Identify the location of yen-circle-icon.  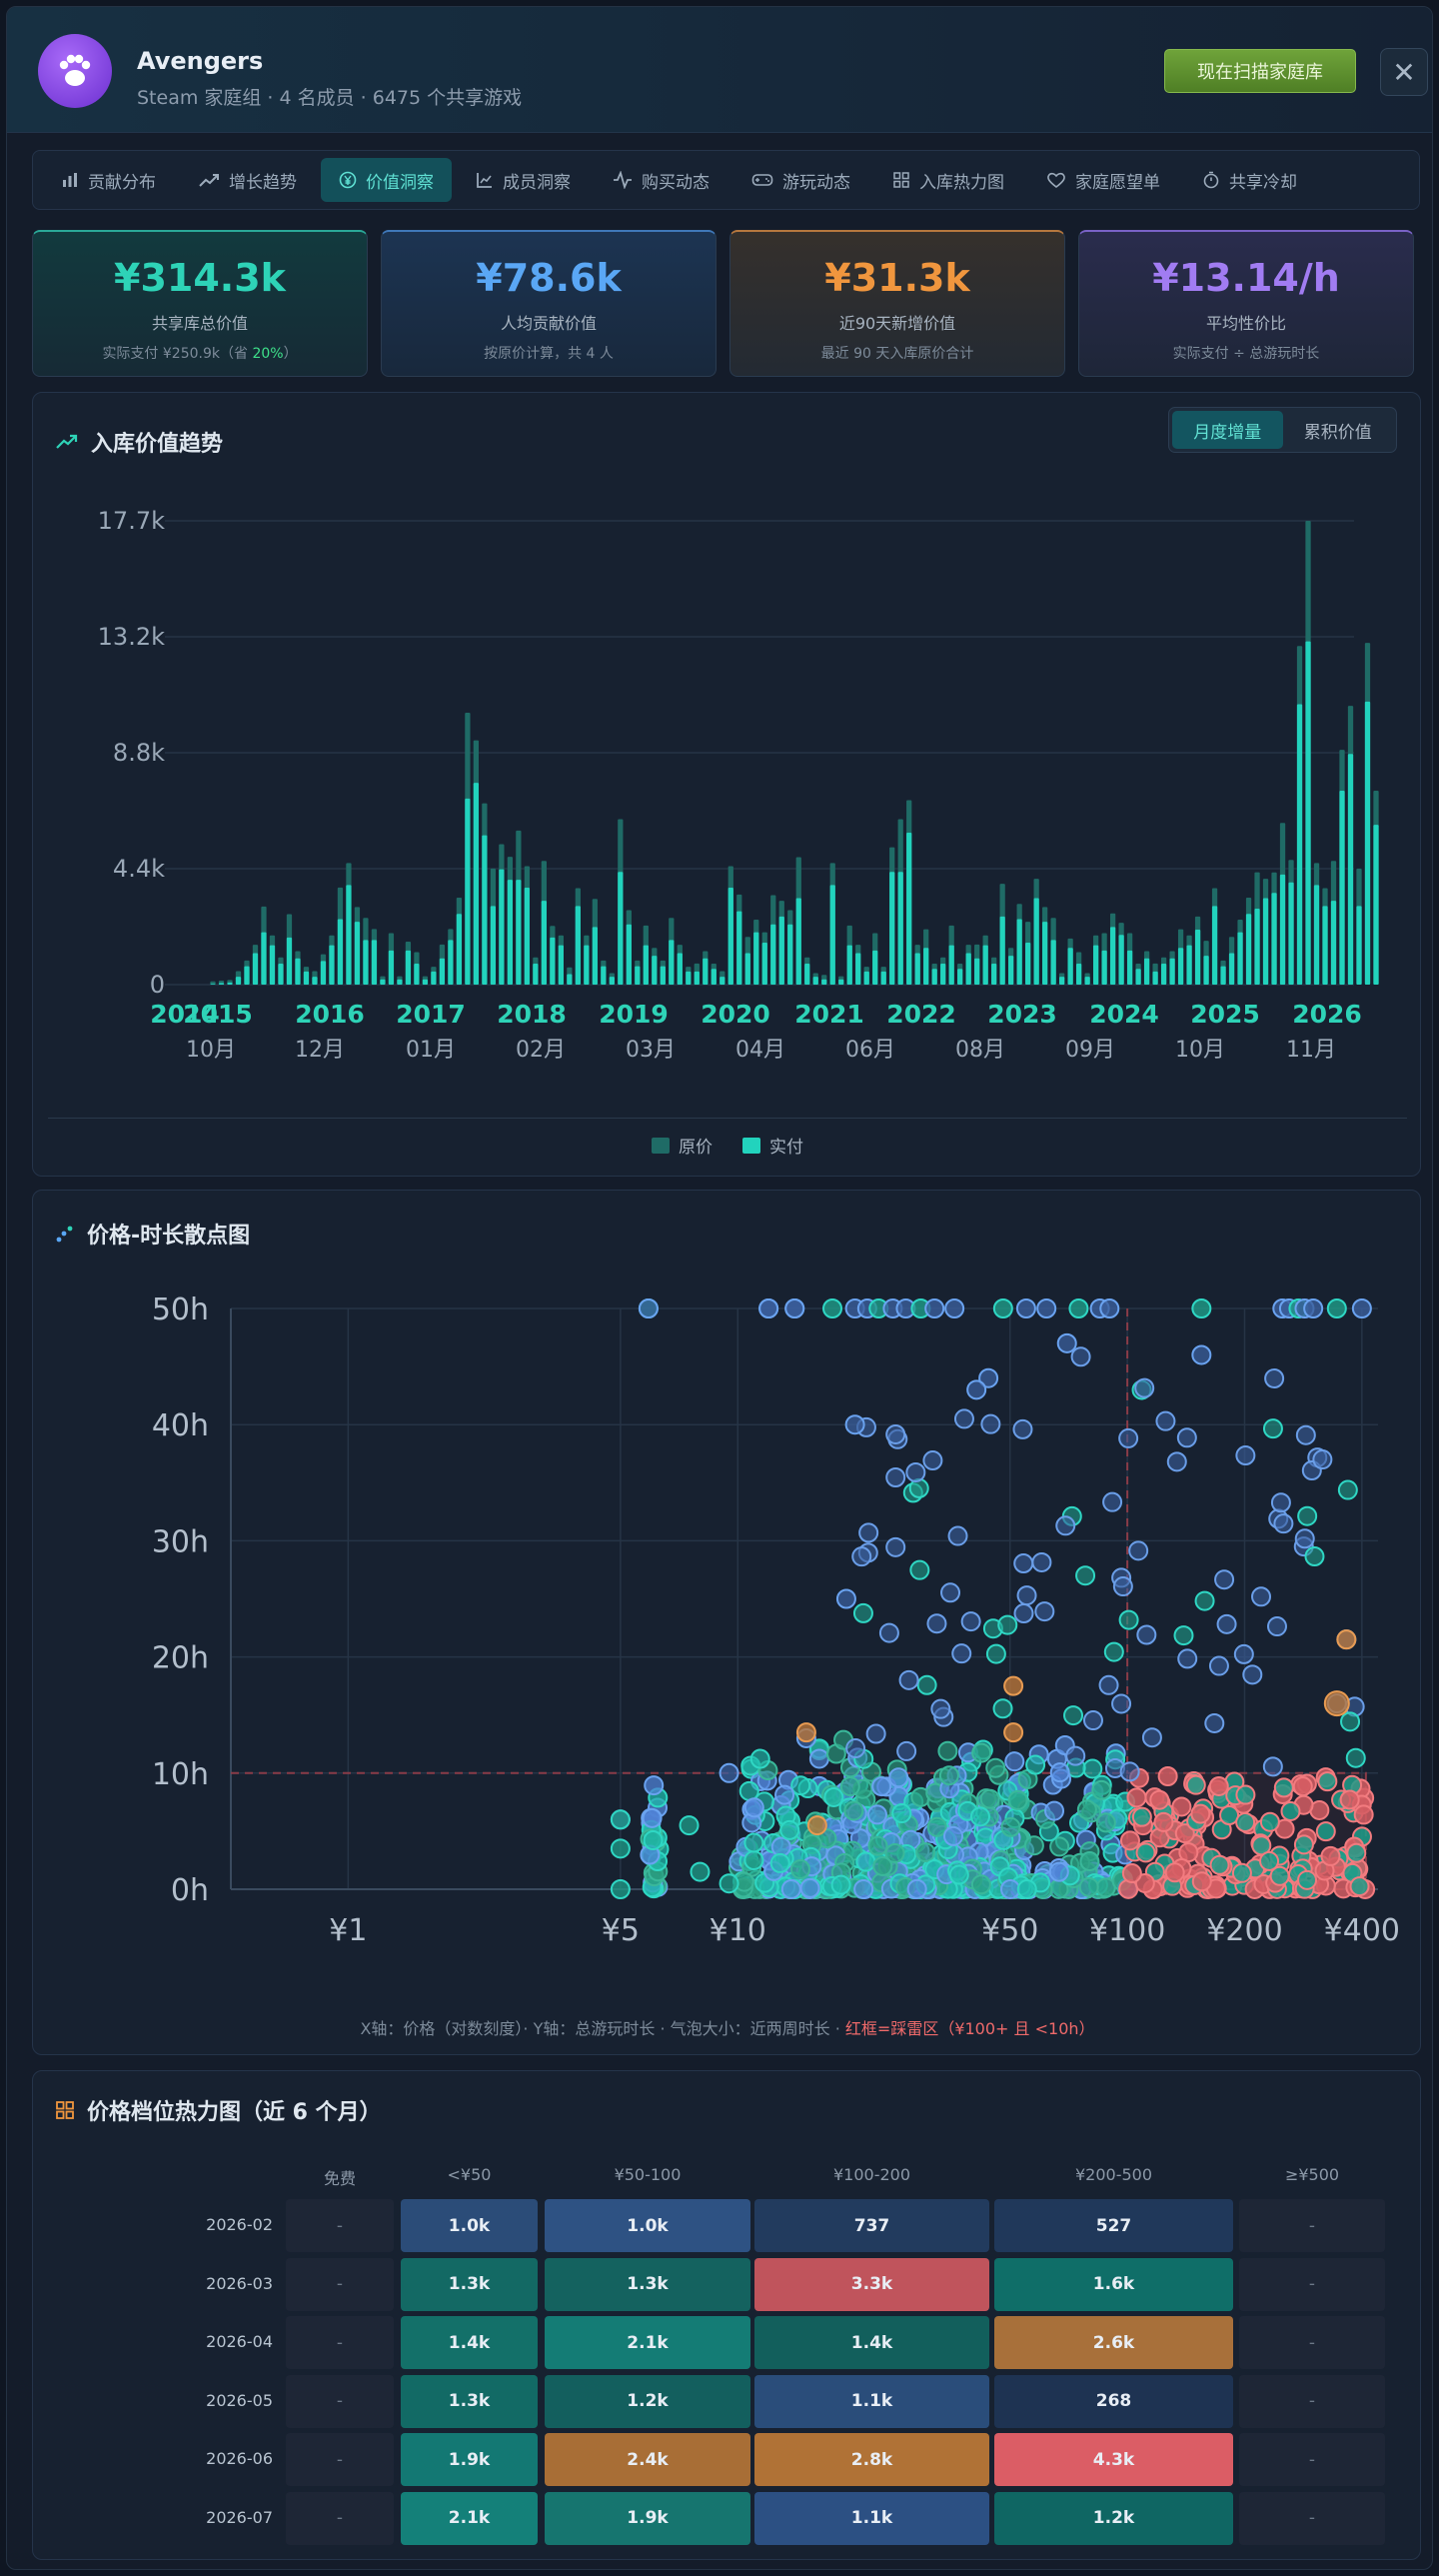
(348, 180).